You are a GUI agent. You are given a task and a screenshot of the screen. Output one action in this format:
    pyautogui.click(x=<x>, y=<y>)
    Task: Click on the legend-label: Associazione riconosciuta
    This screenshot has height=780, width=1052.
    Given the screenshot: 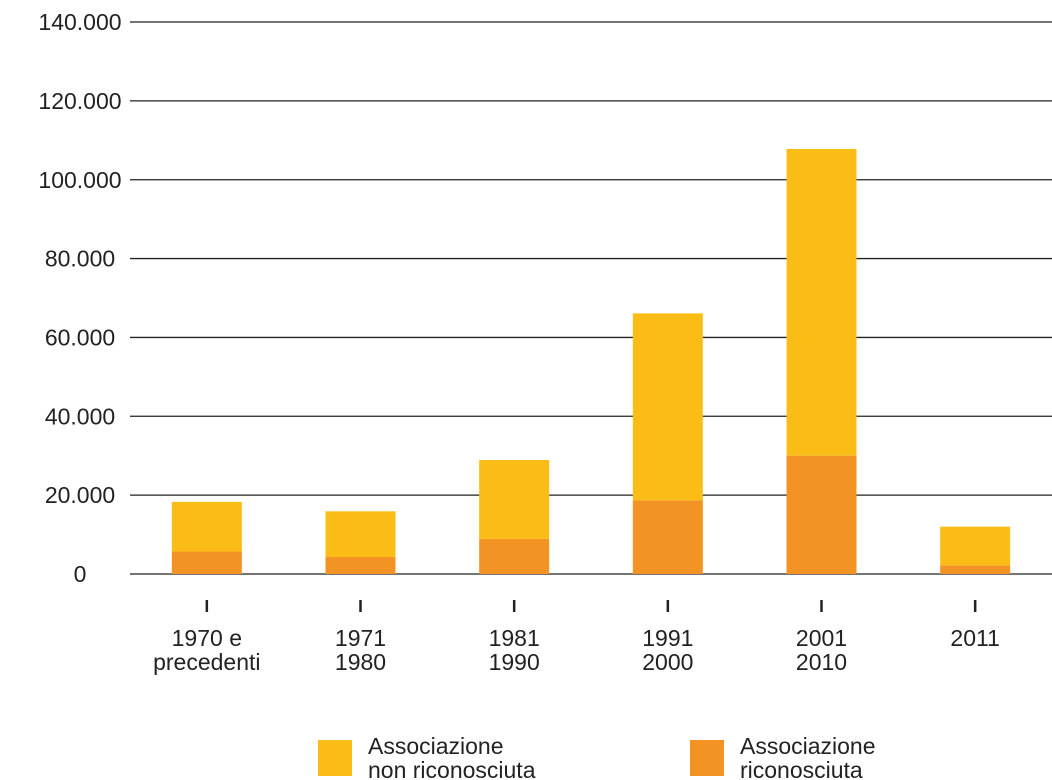 What is the action you would take?
    pyautogui.click(x=808, y=756)
    